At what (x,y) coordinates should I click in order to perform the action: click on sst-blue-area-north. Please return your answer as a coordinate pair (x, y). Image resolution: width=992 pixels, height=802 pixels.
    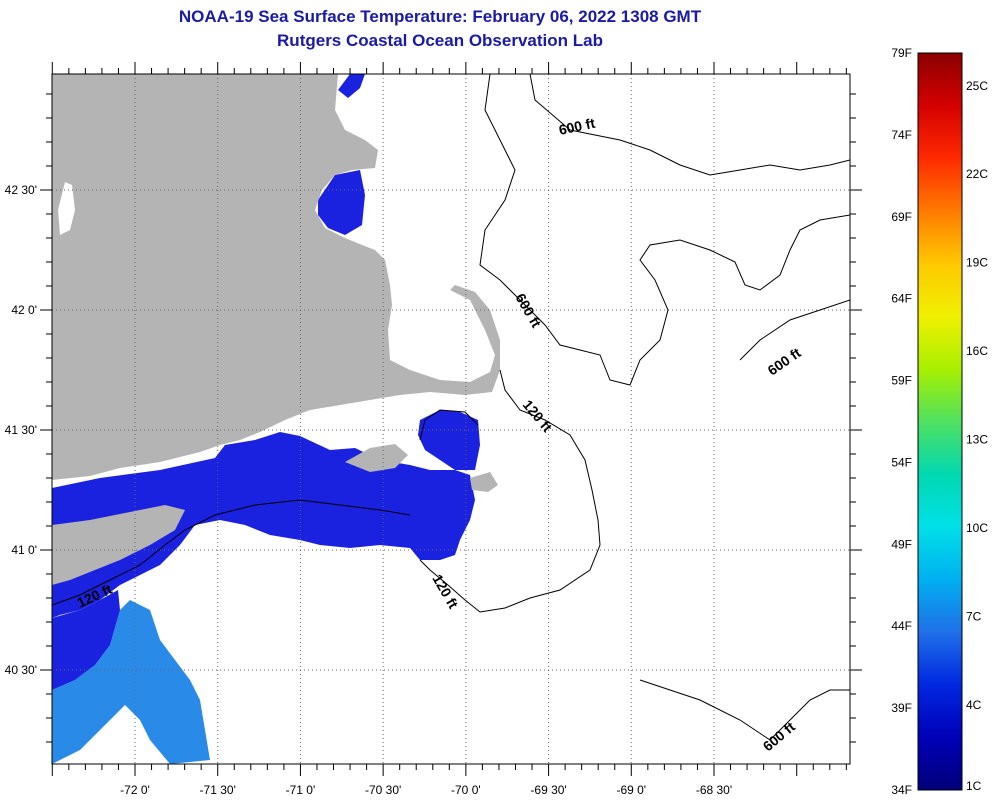
    Looking at the image, I should click on (341, 202).